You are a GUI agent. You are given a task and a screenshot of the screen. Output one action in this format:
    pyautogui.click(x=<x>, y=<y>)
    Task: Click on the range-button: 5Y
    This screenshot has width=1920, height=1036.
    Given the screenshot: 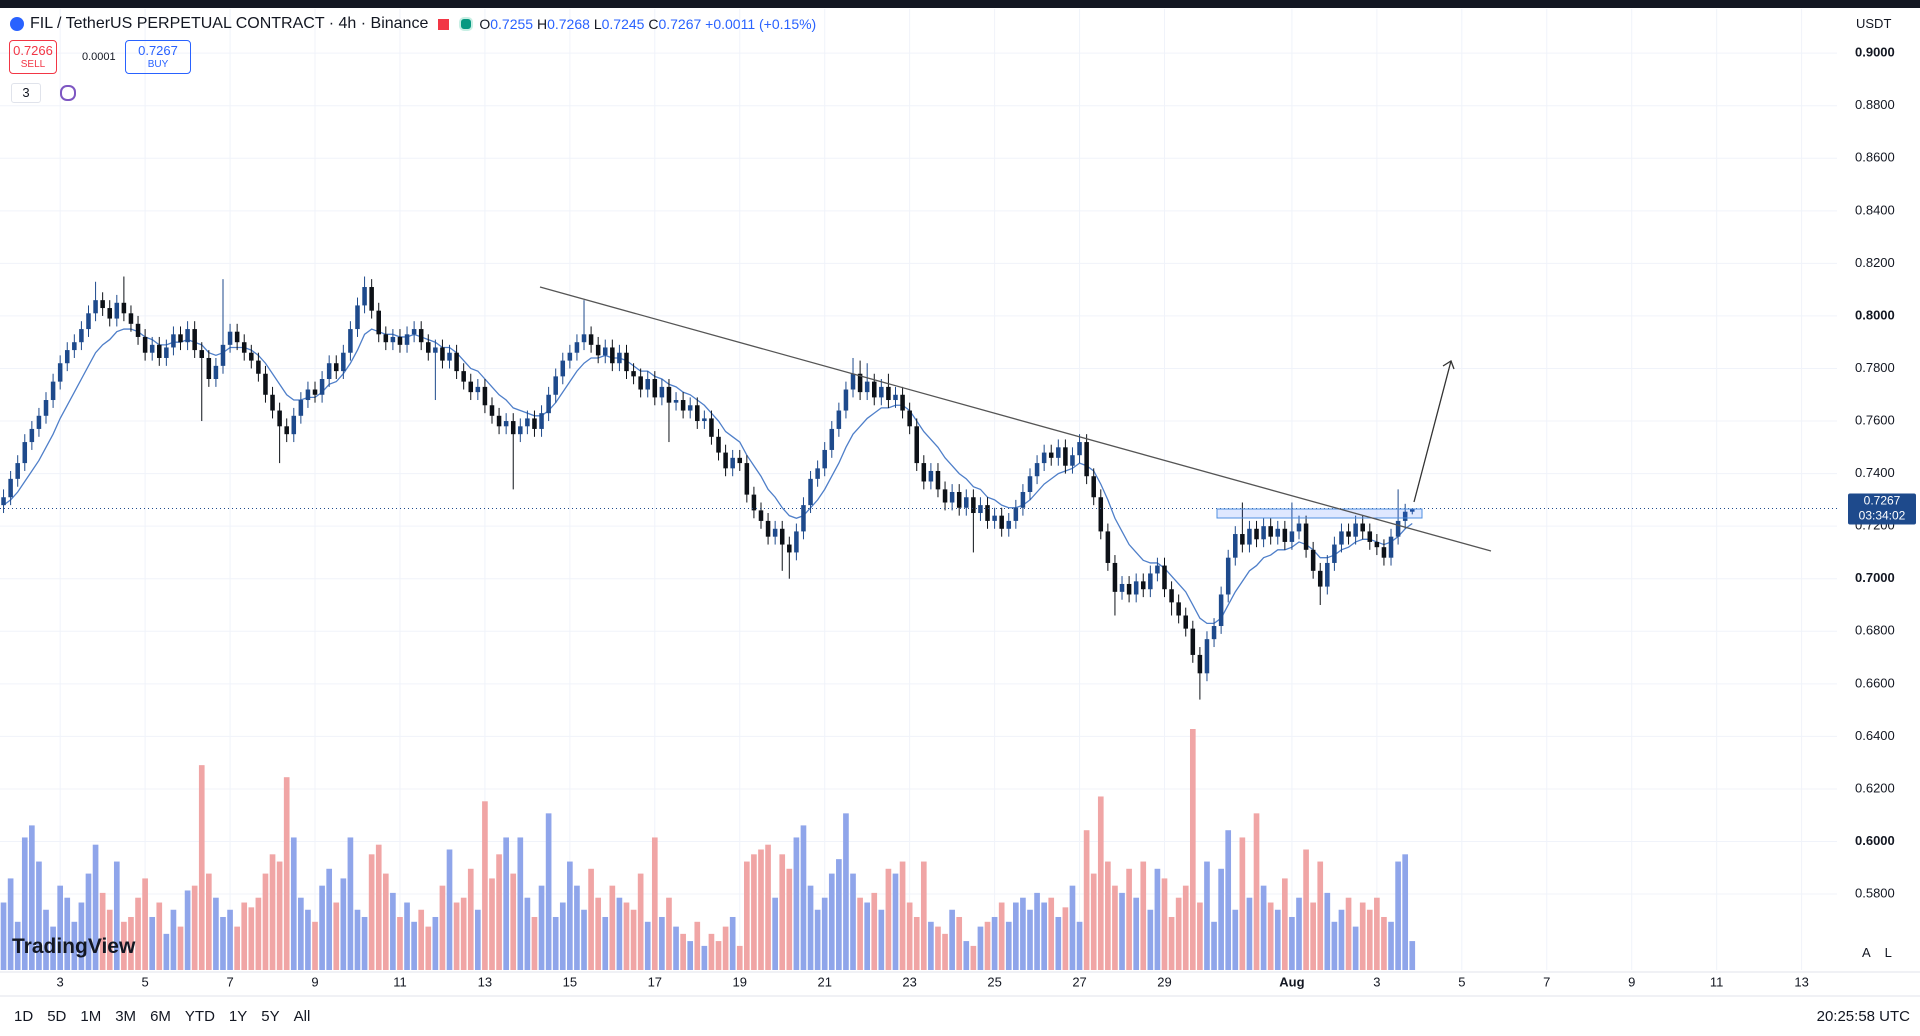 What is the action you would take?
    pyautogui.click(x=270, y=1016)
    